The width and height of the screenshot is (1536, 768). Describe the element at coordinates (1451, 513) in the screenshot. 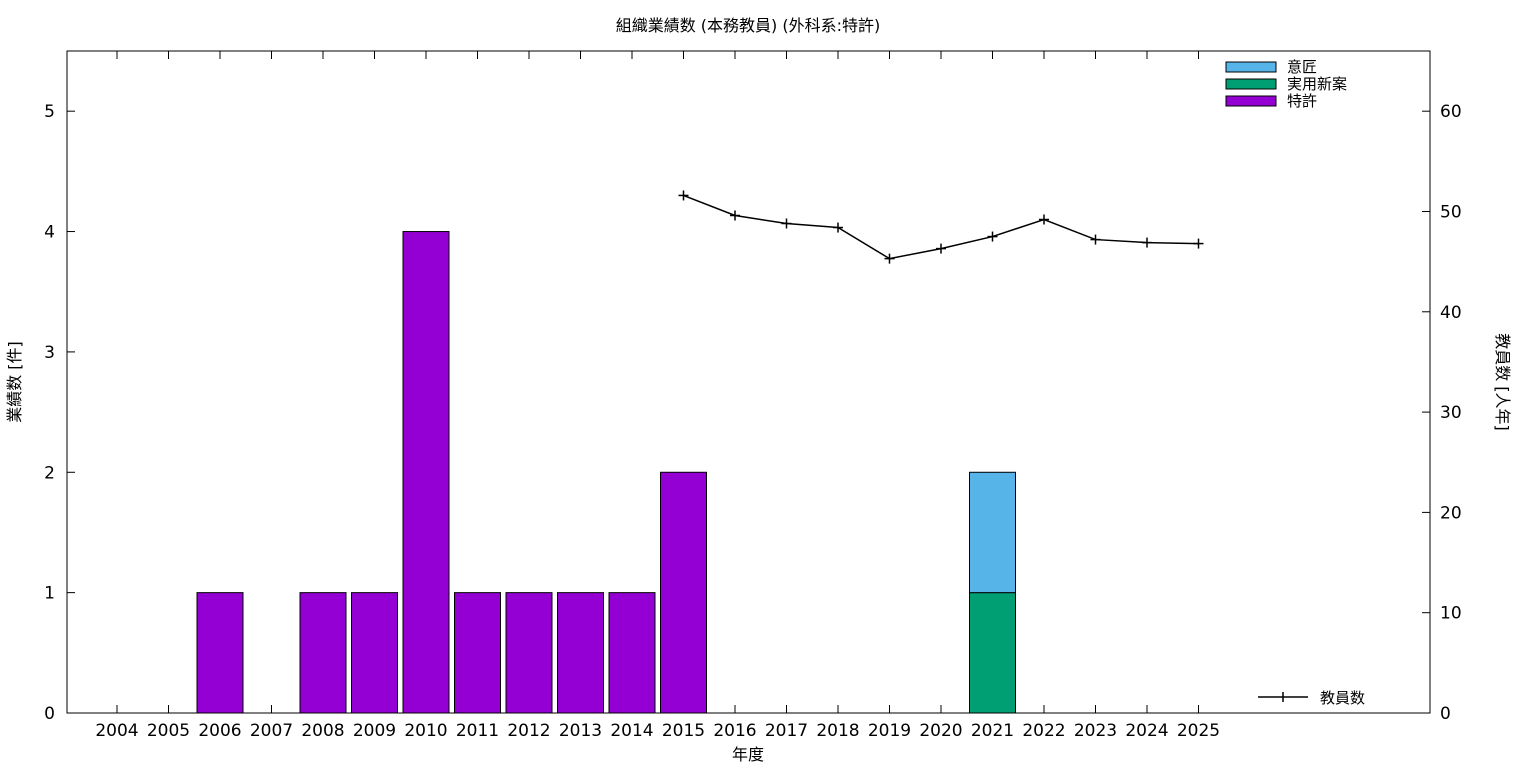

I see `y2-tick-label: 20` at that location.